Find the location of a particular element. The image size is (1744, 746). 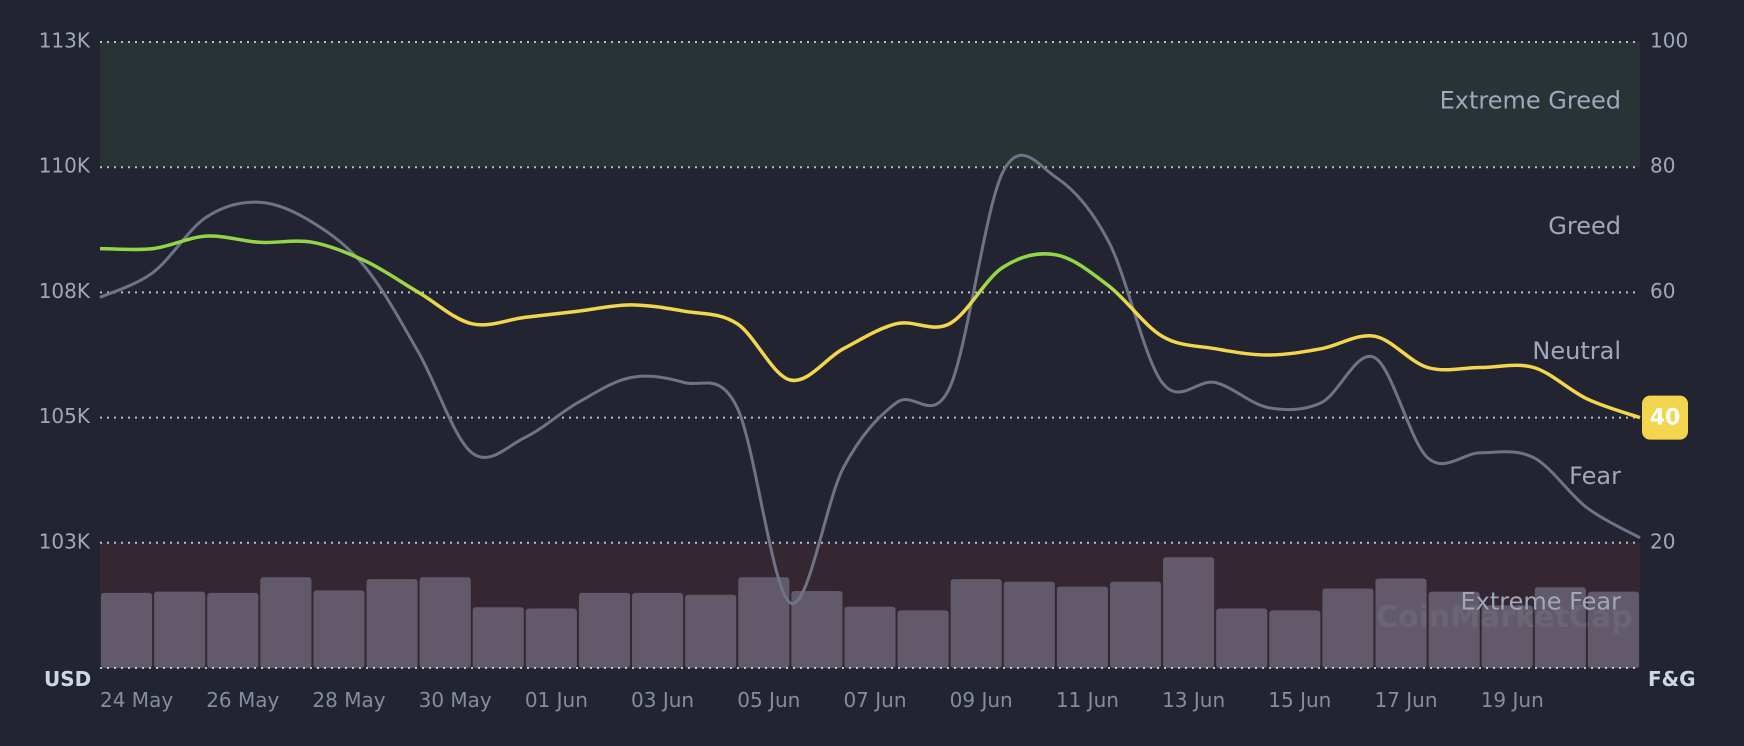

left-axis-ticks: 113K 110K 108K 105K 103K is located at coordinates (65, 291).